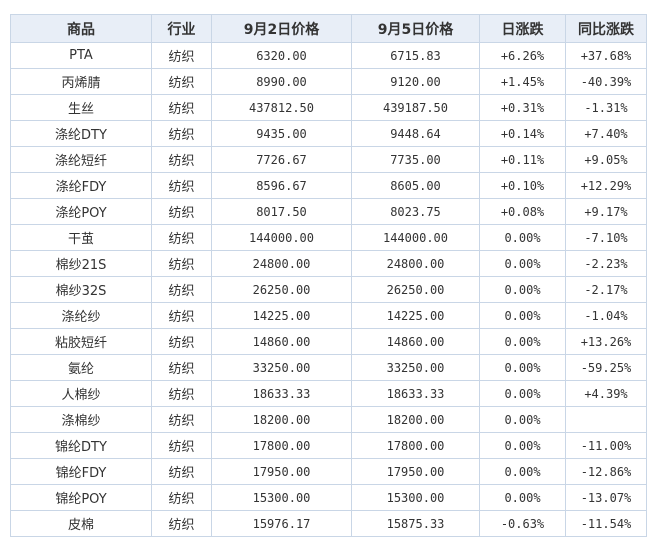 The image size is (658, 554). I want to click on table-row: 人棉纱 纺织 18633.33 18633.33 0.00% +4.39%, so click(328, 393).